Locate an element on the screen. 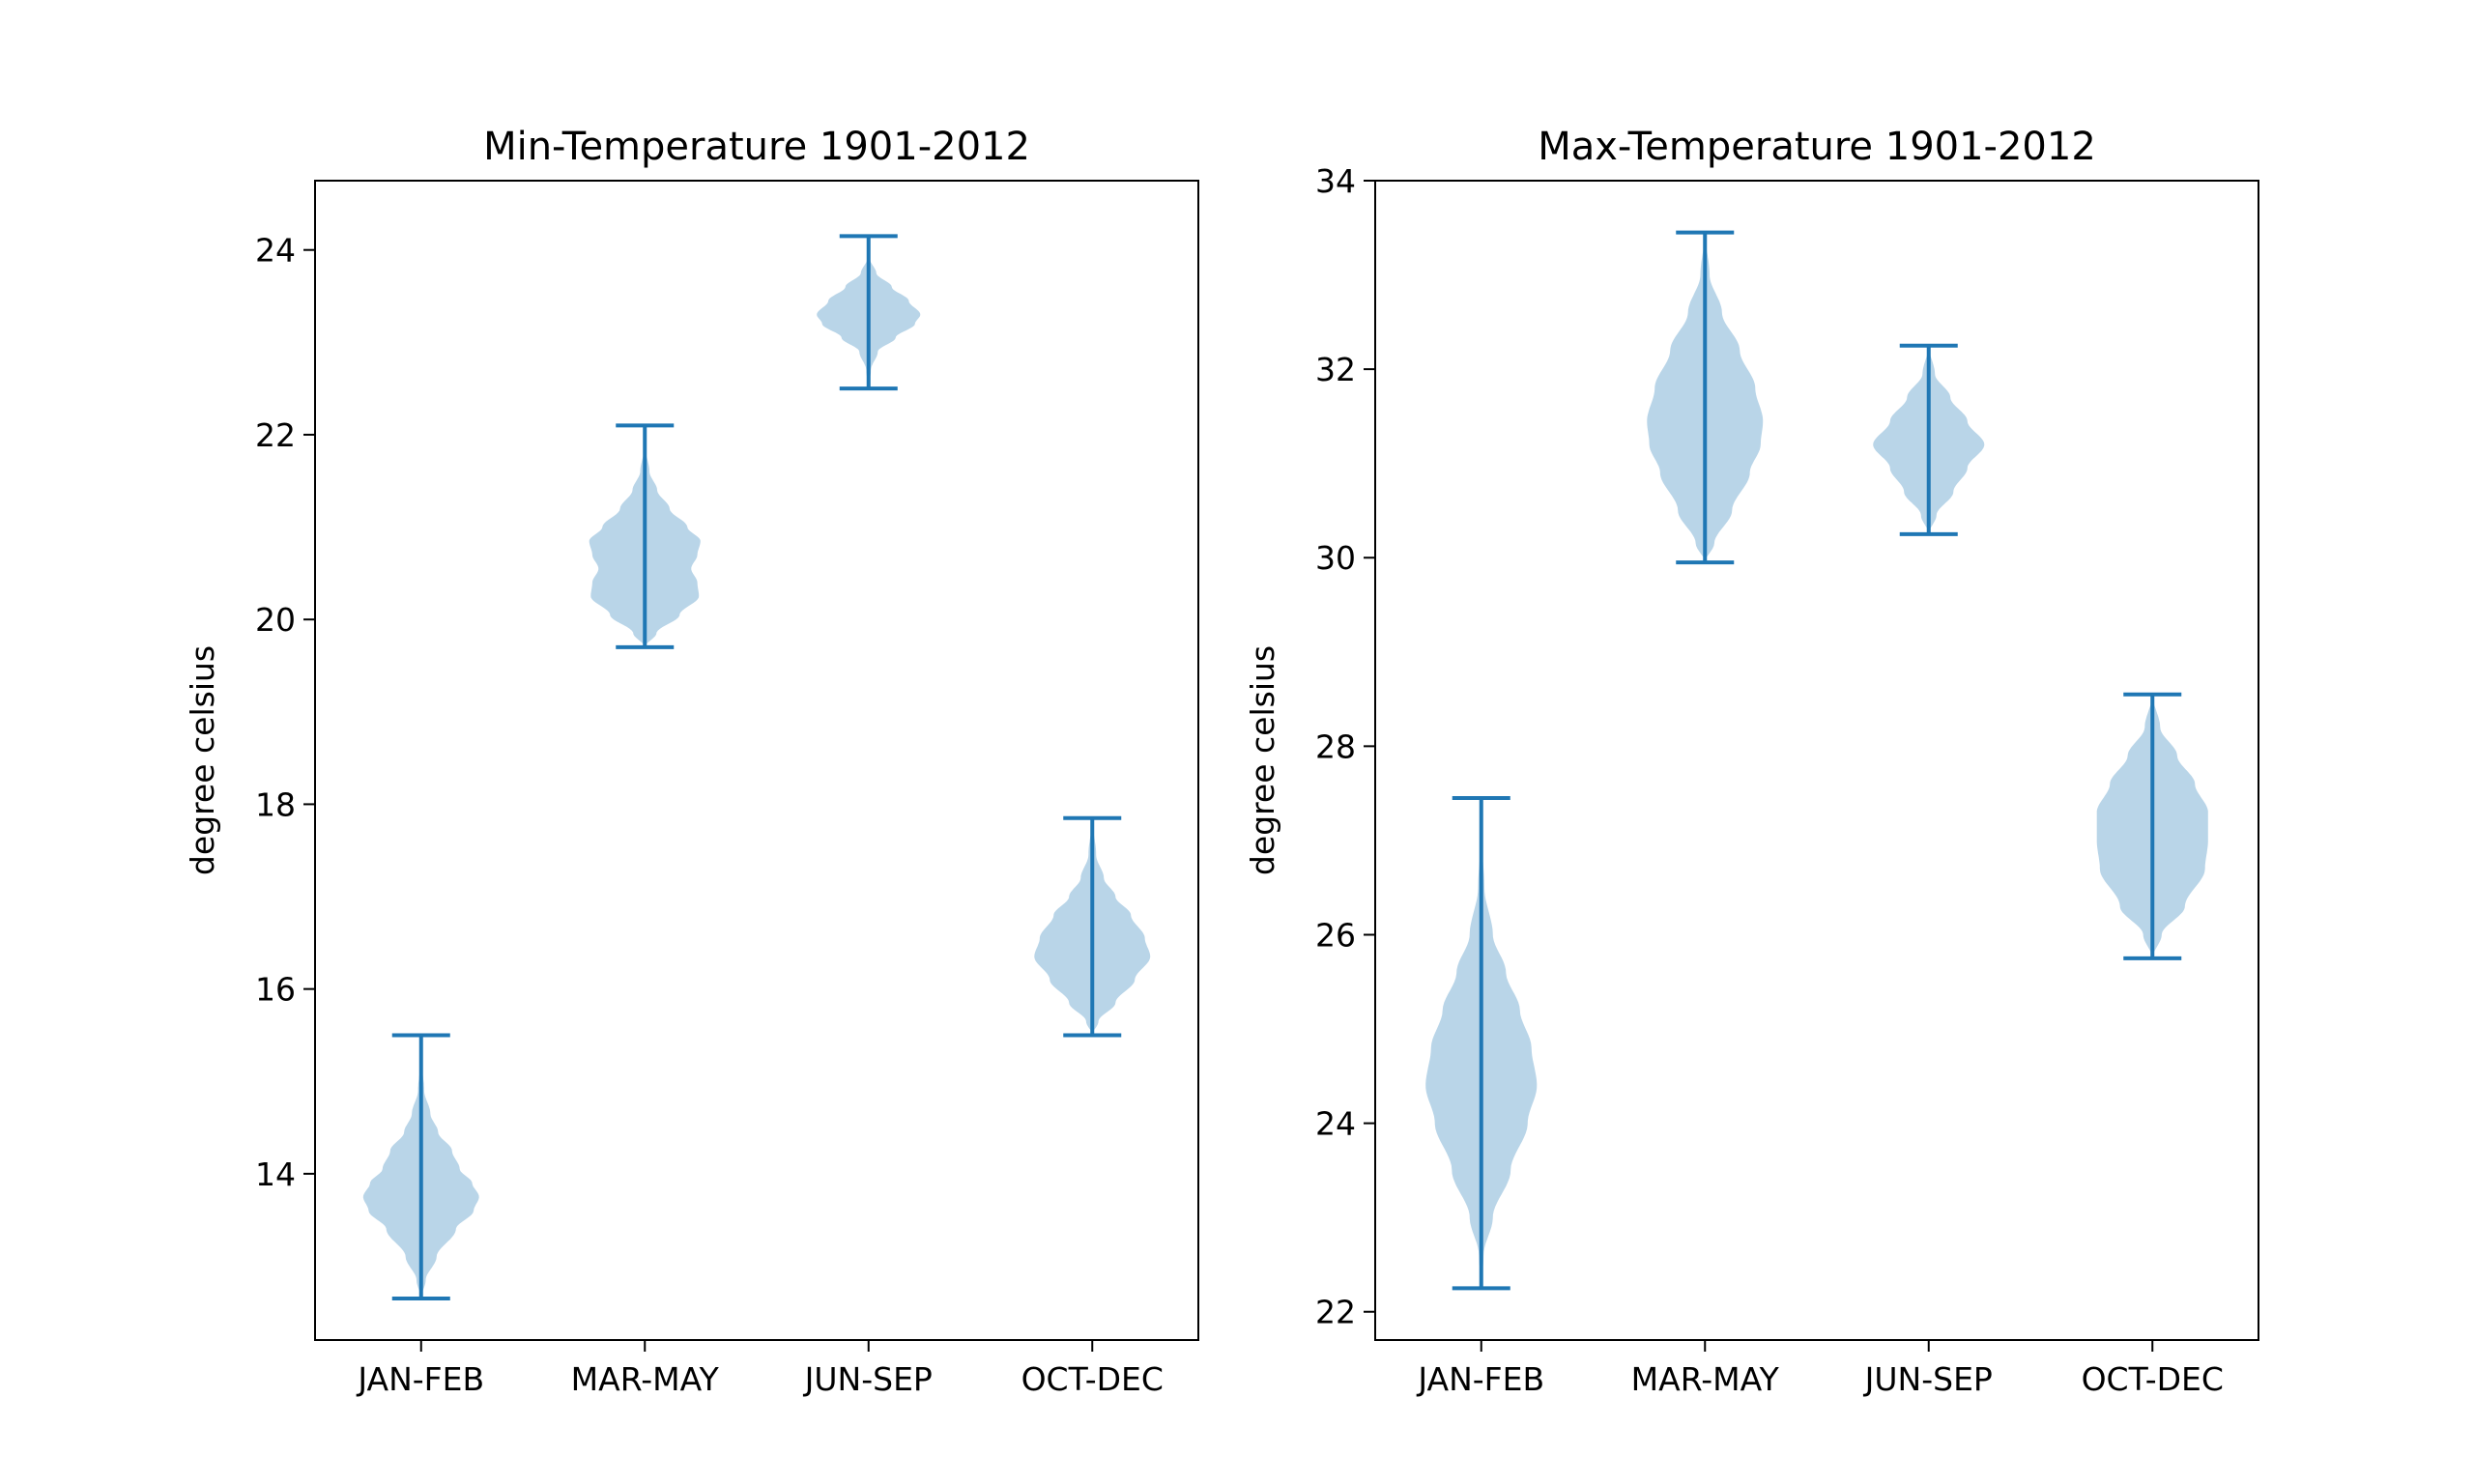 The image size is (2474, 1484). y-tick-label: 34 is located at coordinates (1336, 181).